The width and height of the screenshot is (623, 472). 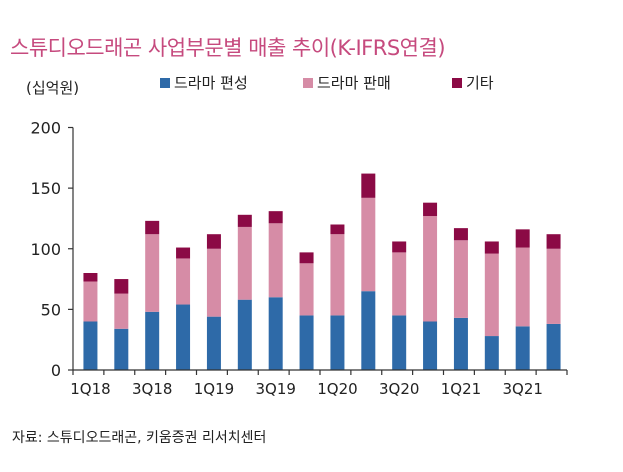 I want to click on bar-stack: 4Q18 드라마 편성: 544Q18 드라마 판매: 384Q18 기타: 9, so click(x=183, y=308).